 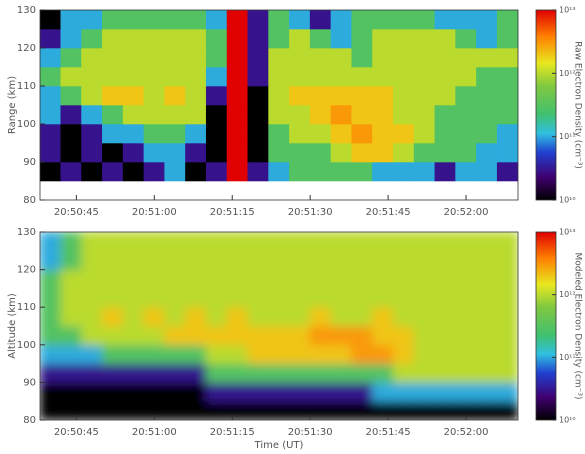 What do you see at coordinates (29, 200) in the screenshot?
I see `y-tick-label: 80` at bounding box center [29, 200].